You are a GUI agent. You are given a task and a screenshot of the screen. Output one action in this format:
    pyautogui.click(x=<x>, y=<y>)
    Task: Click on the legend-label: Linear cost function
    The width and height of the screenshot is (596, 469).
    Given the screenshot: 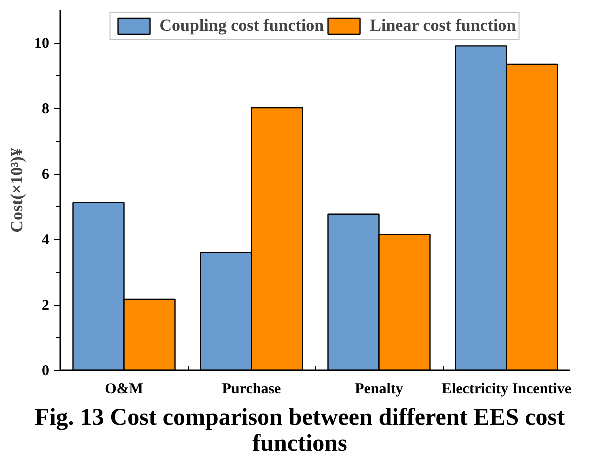 What is the action you would take?
    pyautogui.click(x=443, y=26)
    